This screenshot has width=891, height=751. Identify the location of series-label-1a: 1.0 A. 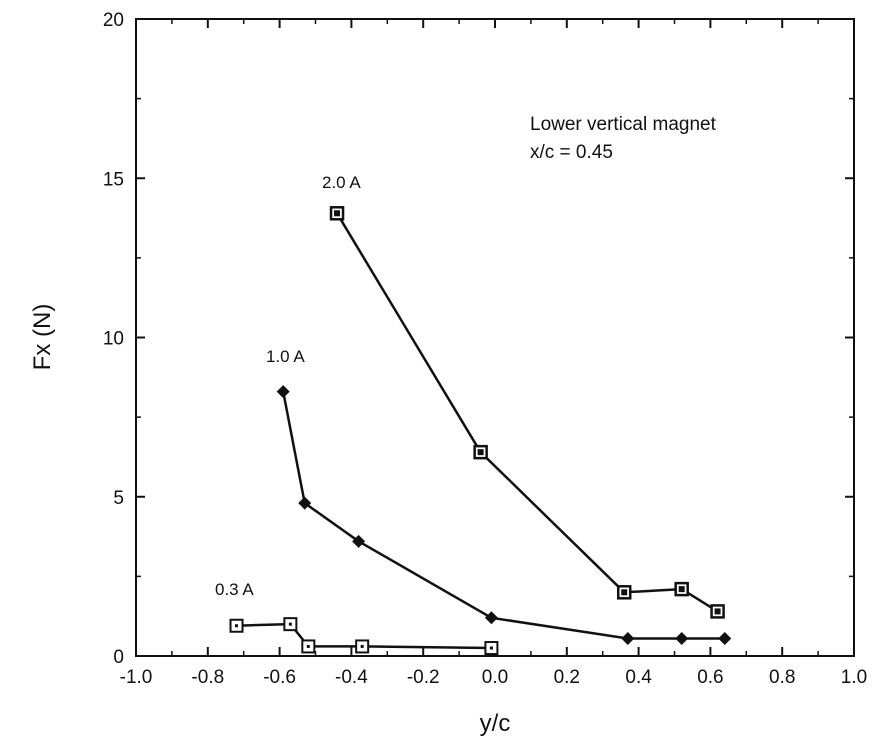
(285, 356).